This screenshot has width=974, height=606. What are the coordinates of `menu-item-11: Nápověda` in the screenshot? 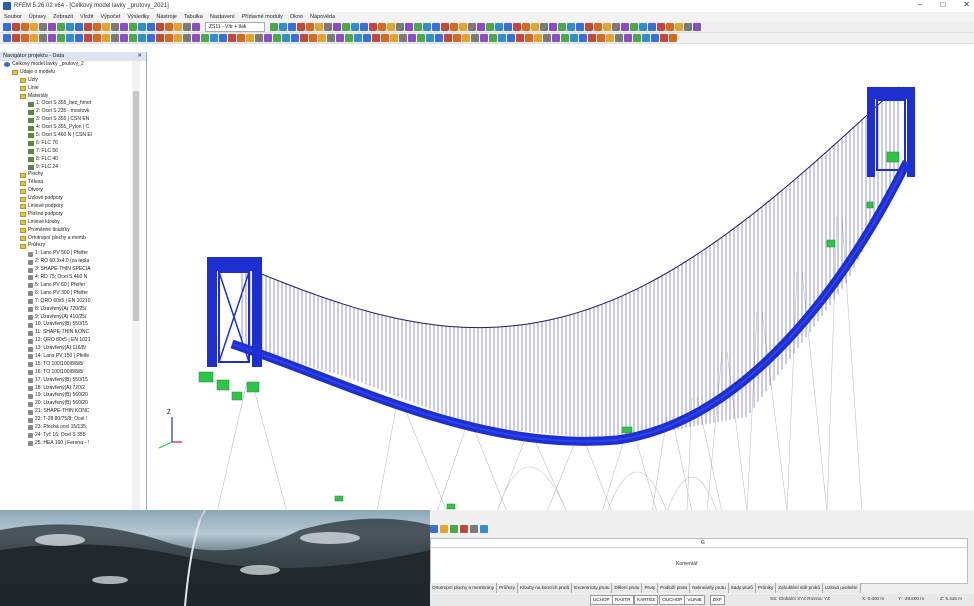 It's located at (323, 17).